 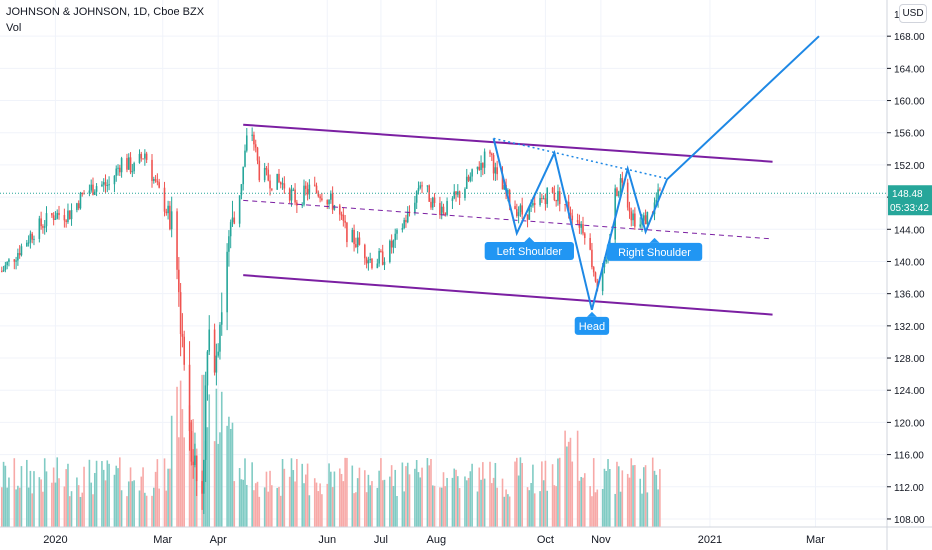 I want to click on currency-button: USD, so click(x=913, y=13).